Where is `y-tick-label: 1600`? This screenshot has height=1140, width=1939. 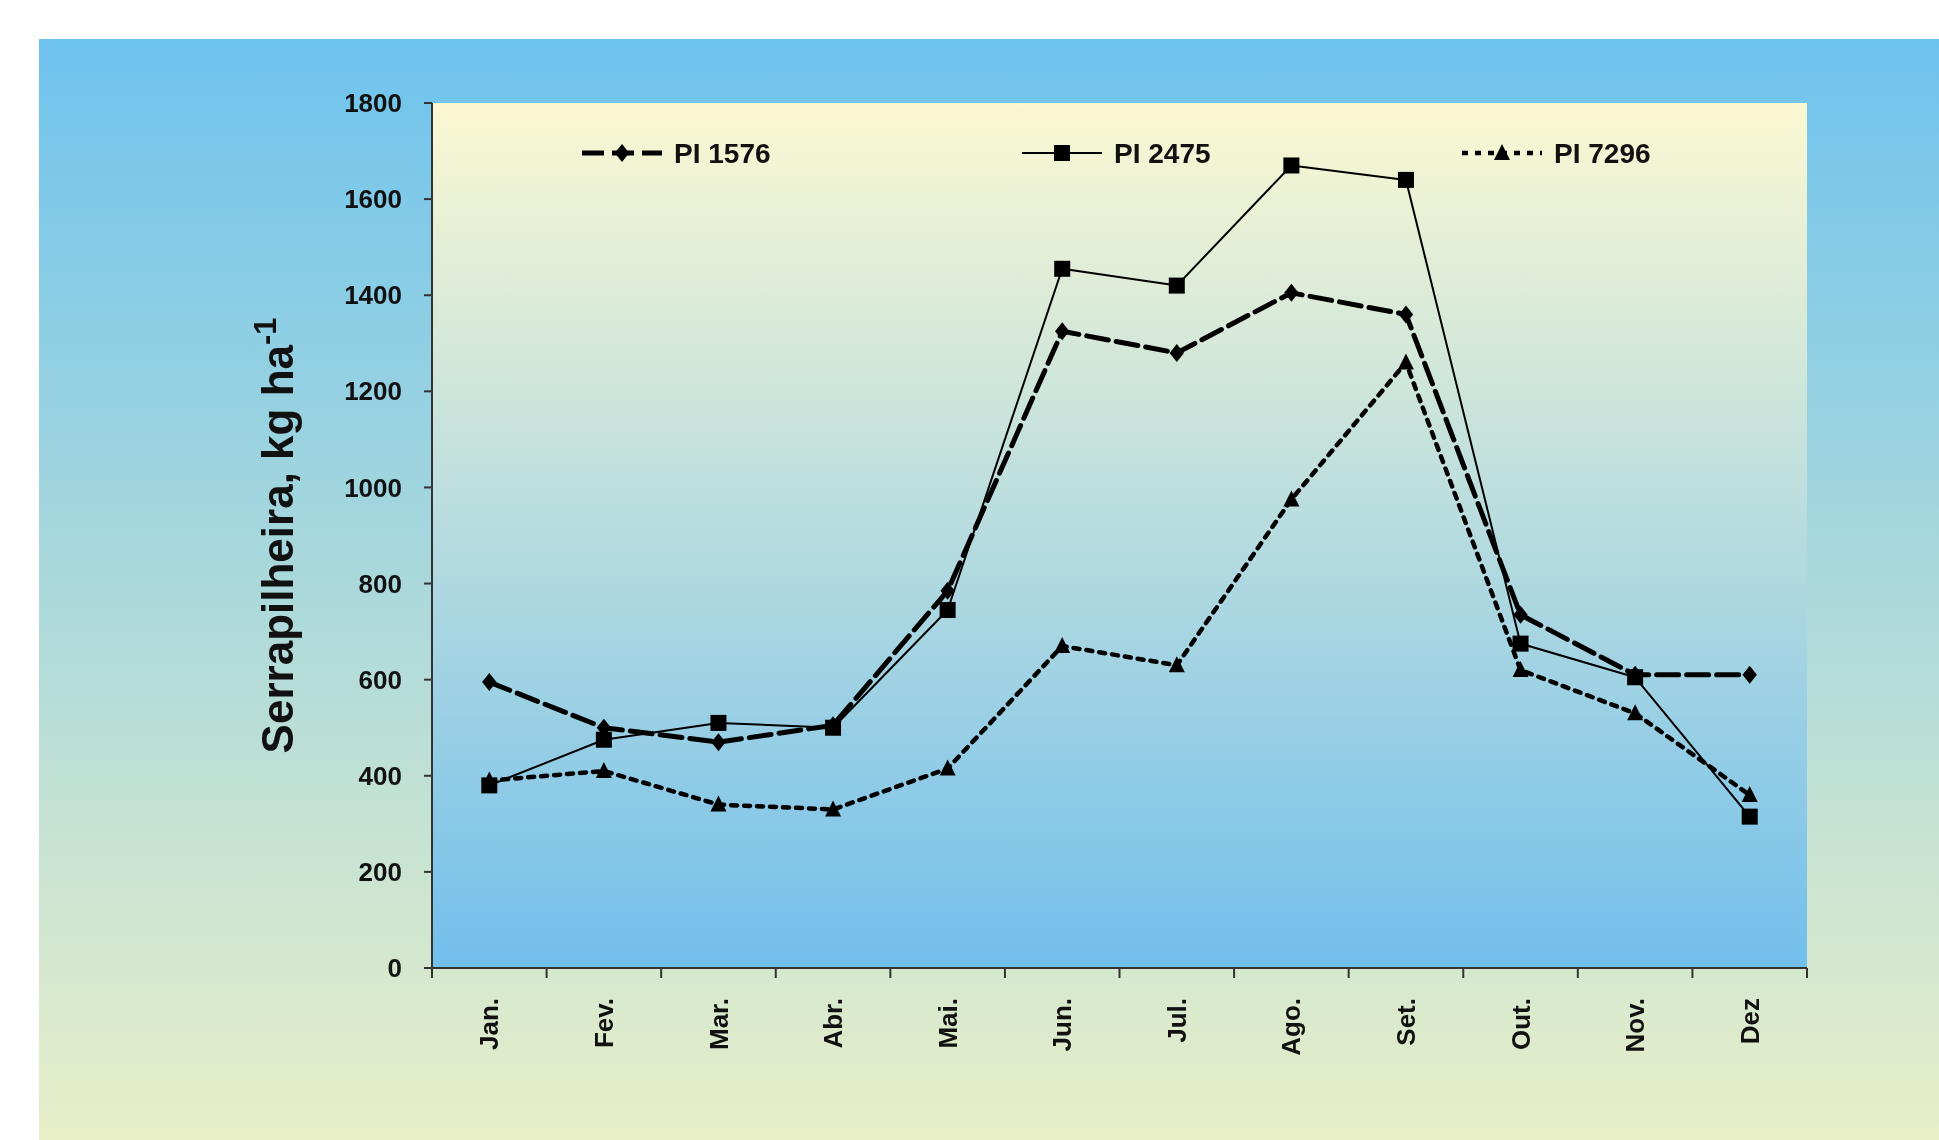 y-tick-label: 1600 is located at coordinates (373, 199).